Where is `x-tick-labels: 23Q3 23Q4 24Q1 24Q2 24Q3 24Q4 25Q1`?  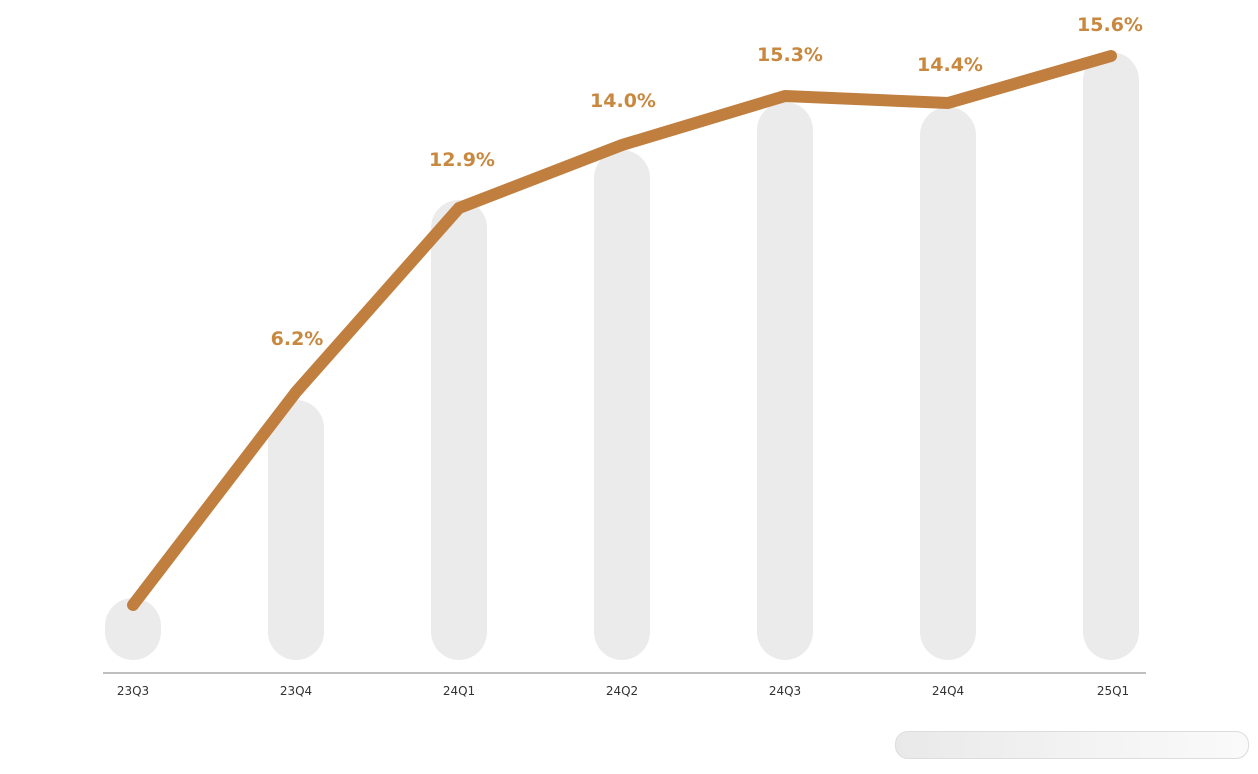 x-tick-labels: 23Q3 23Q4 24Q1 24Q2 24Q3 24Q4 25Q1 is located at coordinates (623, 691).